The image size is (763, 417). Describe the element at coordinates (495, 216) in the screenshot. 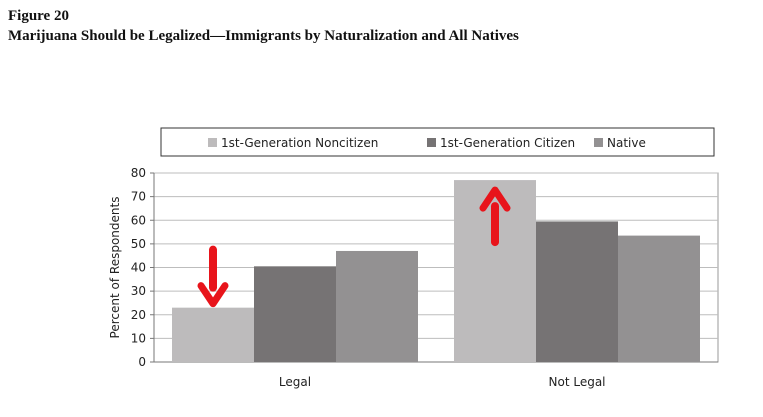

I see `arrow-up-icon` at that location.